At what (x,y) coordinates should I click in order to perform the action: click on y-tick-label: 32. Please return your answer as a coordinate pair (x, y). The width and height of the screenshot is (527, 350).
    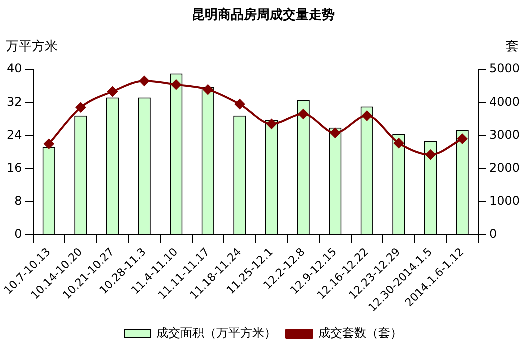
    Looking at the image, I should click on (14, 101).